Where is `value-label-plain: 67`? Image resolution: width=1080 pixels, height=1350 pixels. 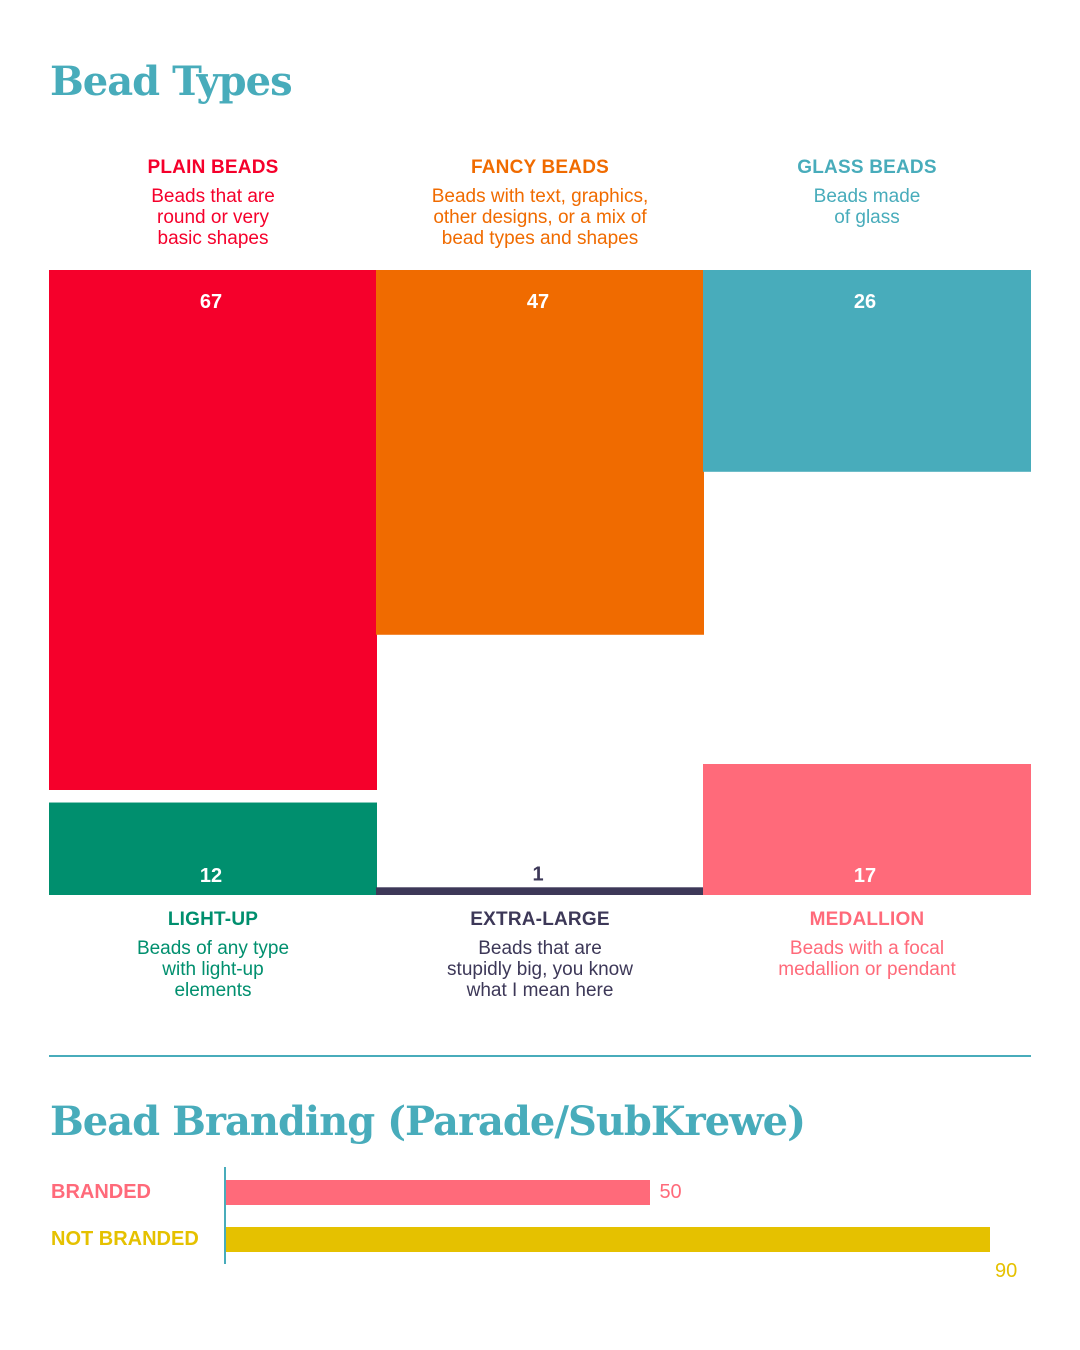 value-label-plain: 67 is located at coordinates (211, 302).